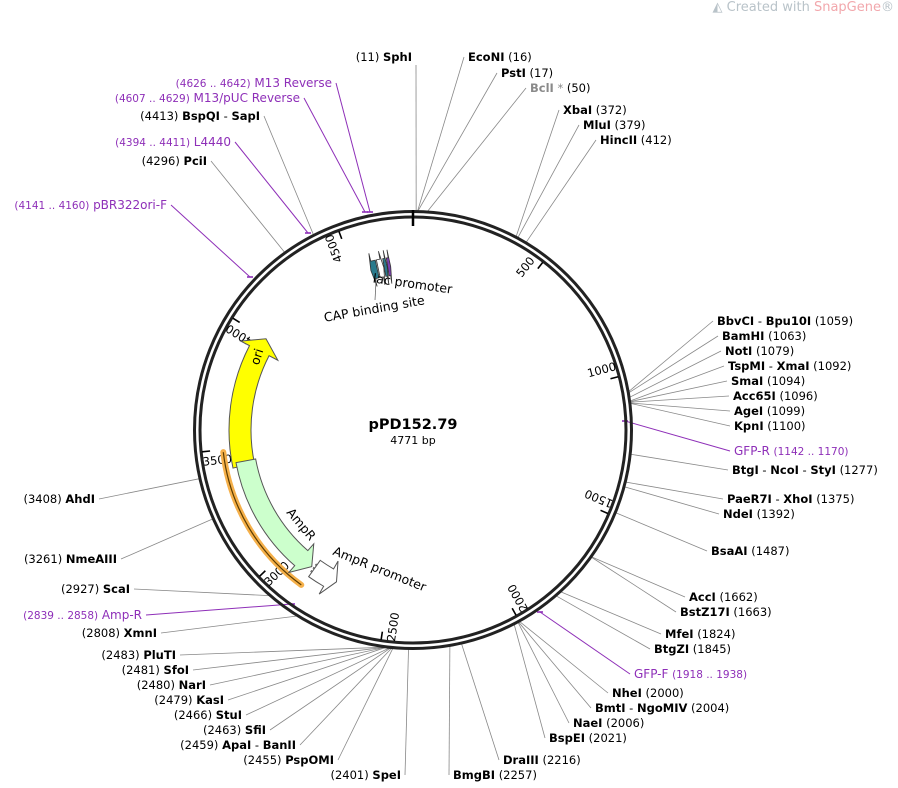 The height and width of the screenshot is (788, 898). I want to click on site-label-pluti: (2483) PluTI, so click(138, 655).